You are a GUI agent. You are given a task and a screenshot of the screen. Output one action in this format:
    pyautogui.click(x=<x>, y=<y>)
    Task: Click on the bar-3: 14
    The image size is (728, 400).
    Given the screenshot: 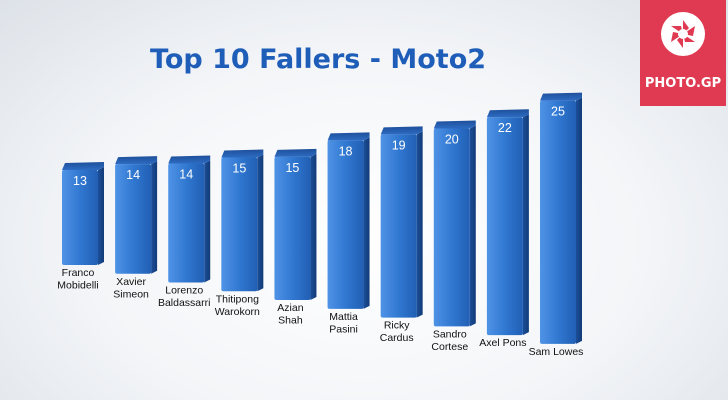 What is the action you would take?
    pyautogui.click(x=189, y=219)
    